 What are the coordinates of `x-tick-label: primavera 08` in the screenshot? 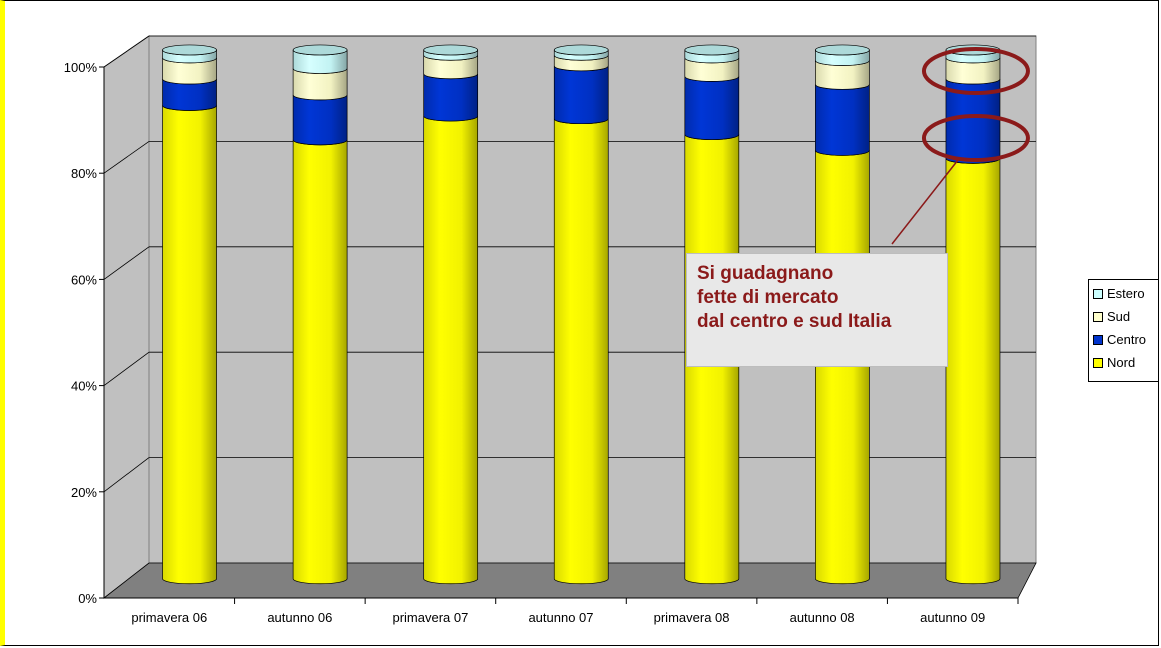 It's located at (692, 617).